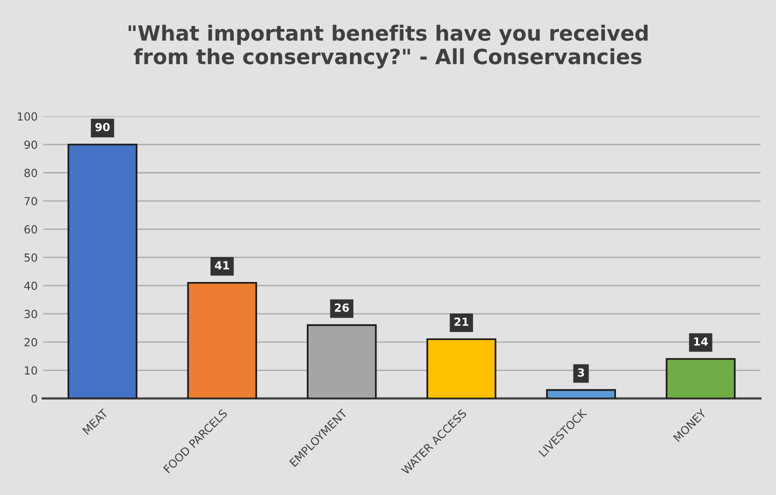 Image resolution: width=776 pixels, height=495 pixels. What do you see at coordinates (31, 370) in the screenshot?
I see `y-tick-label: 10` at bounding box center [31, 370].